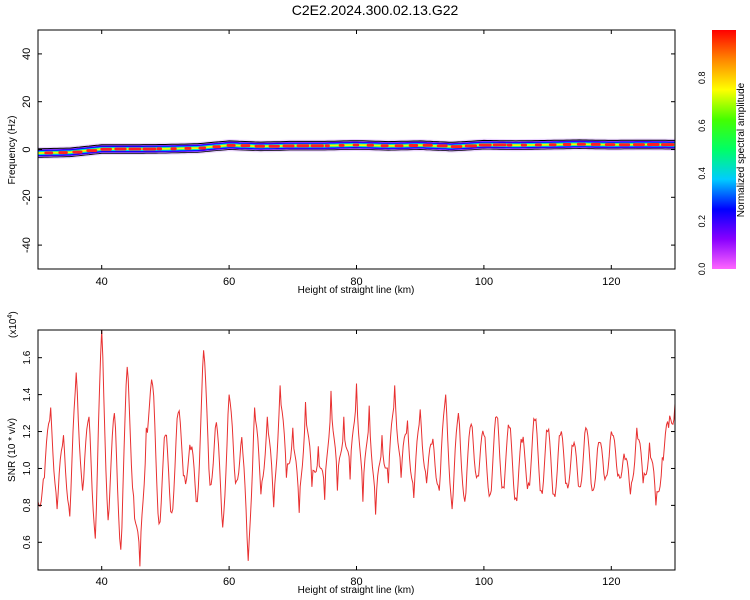 The height and width of the screenshot is (600, 750). What do you see at coordinates (484, 582) in the screenshot?
I see `snr-x-tick-label: 100` at bounding box center [484, 582].